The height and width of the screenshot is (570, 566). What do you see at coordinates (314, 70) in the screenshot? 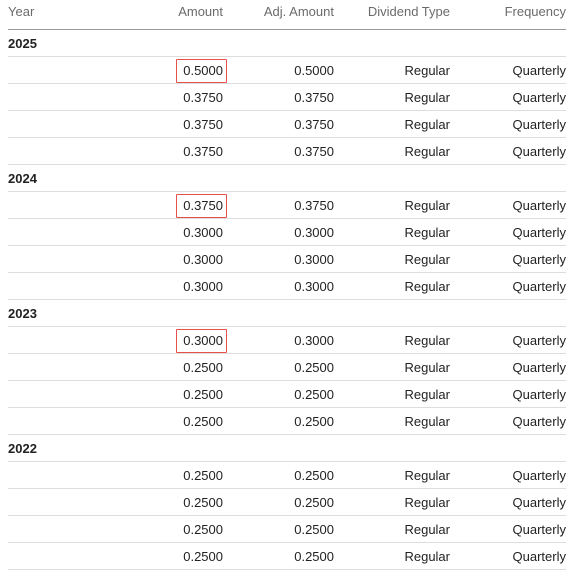
I see `adj-amount-cell: 0.5000` at bounding box center [314, 70].